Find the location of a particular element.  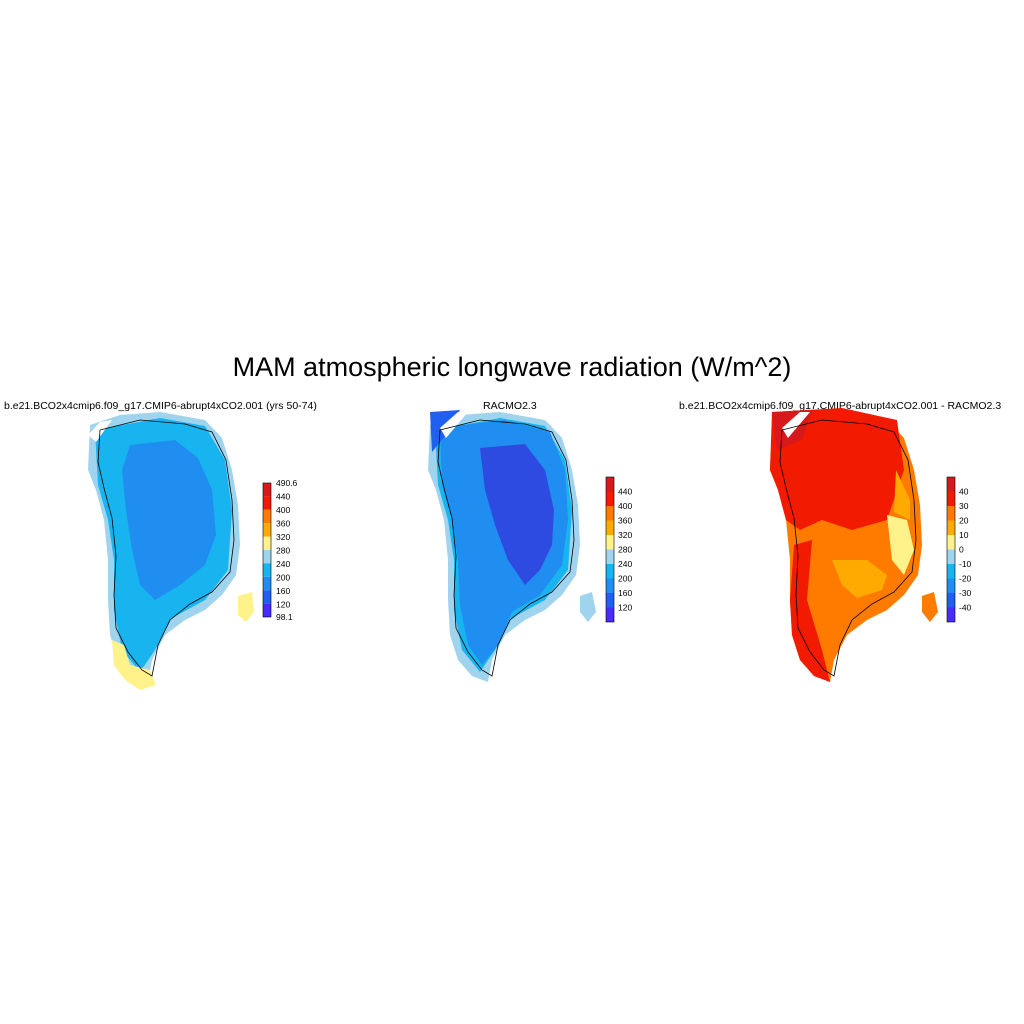

cb1-label-1: 440 is located at coordinates (283, 497).